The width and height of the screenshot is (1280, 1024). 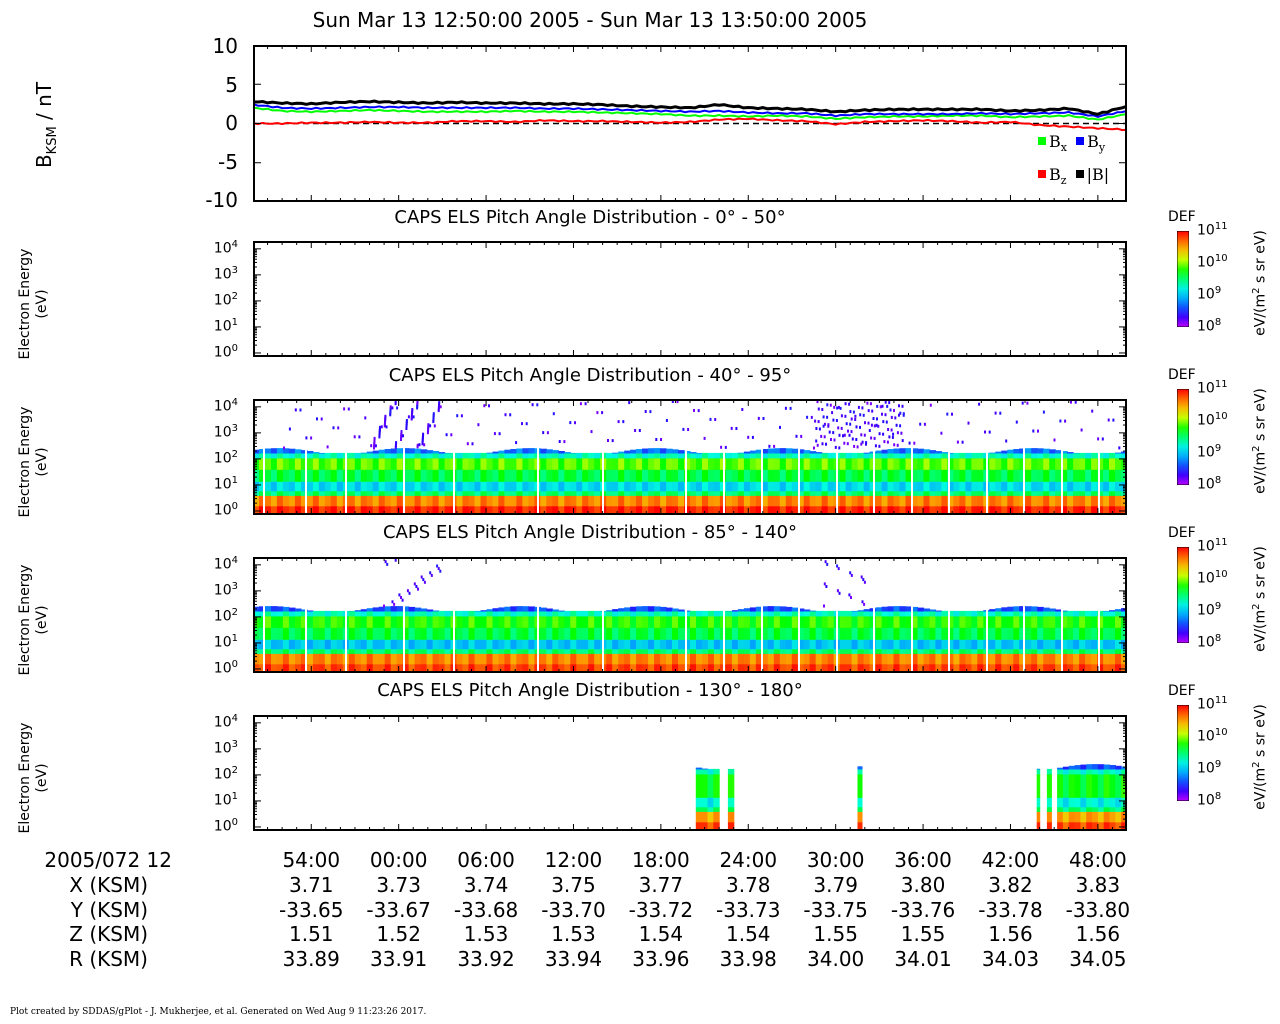 I want to click on mag-ytick: -10, so click(x=221, y=200).